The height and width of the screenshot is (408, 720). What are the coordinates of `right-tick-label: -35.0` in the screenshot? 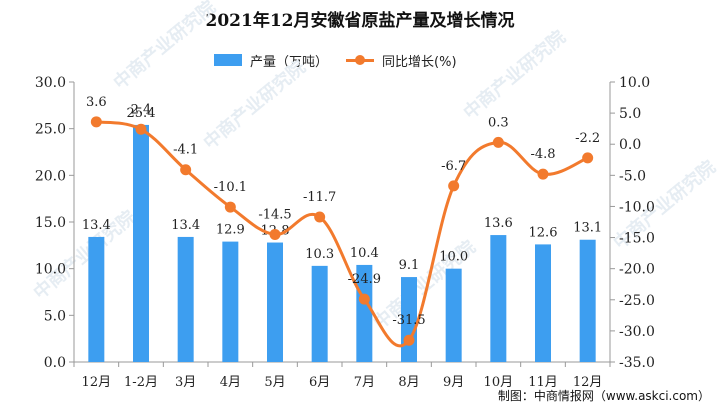 It's located at (637, 363).